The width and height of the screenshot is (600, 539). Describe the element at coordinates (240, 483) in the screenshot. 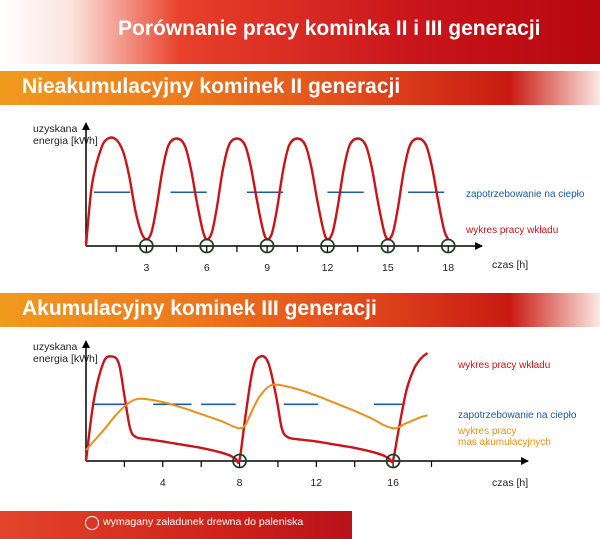

I see `x-tick-label: 8` at that location.